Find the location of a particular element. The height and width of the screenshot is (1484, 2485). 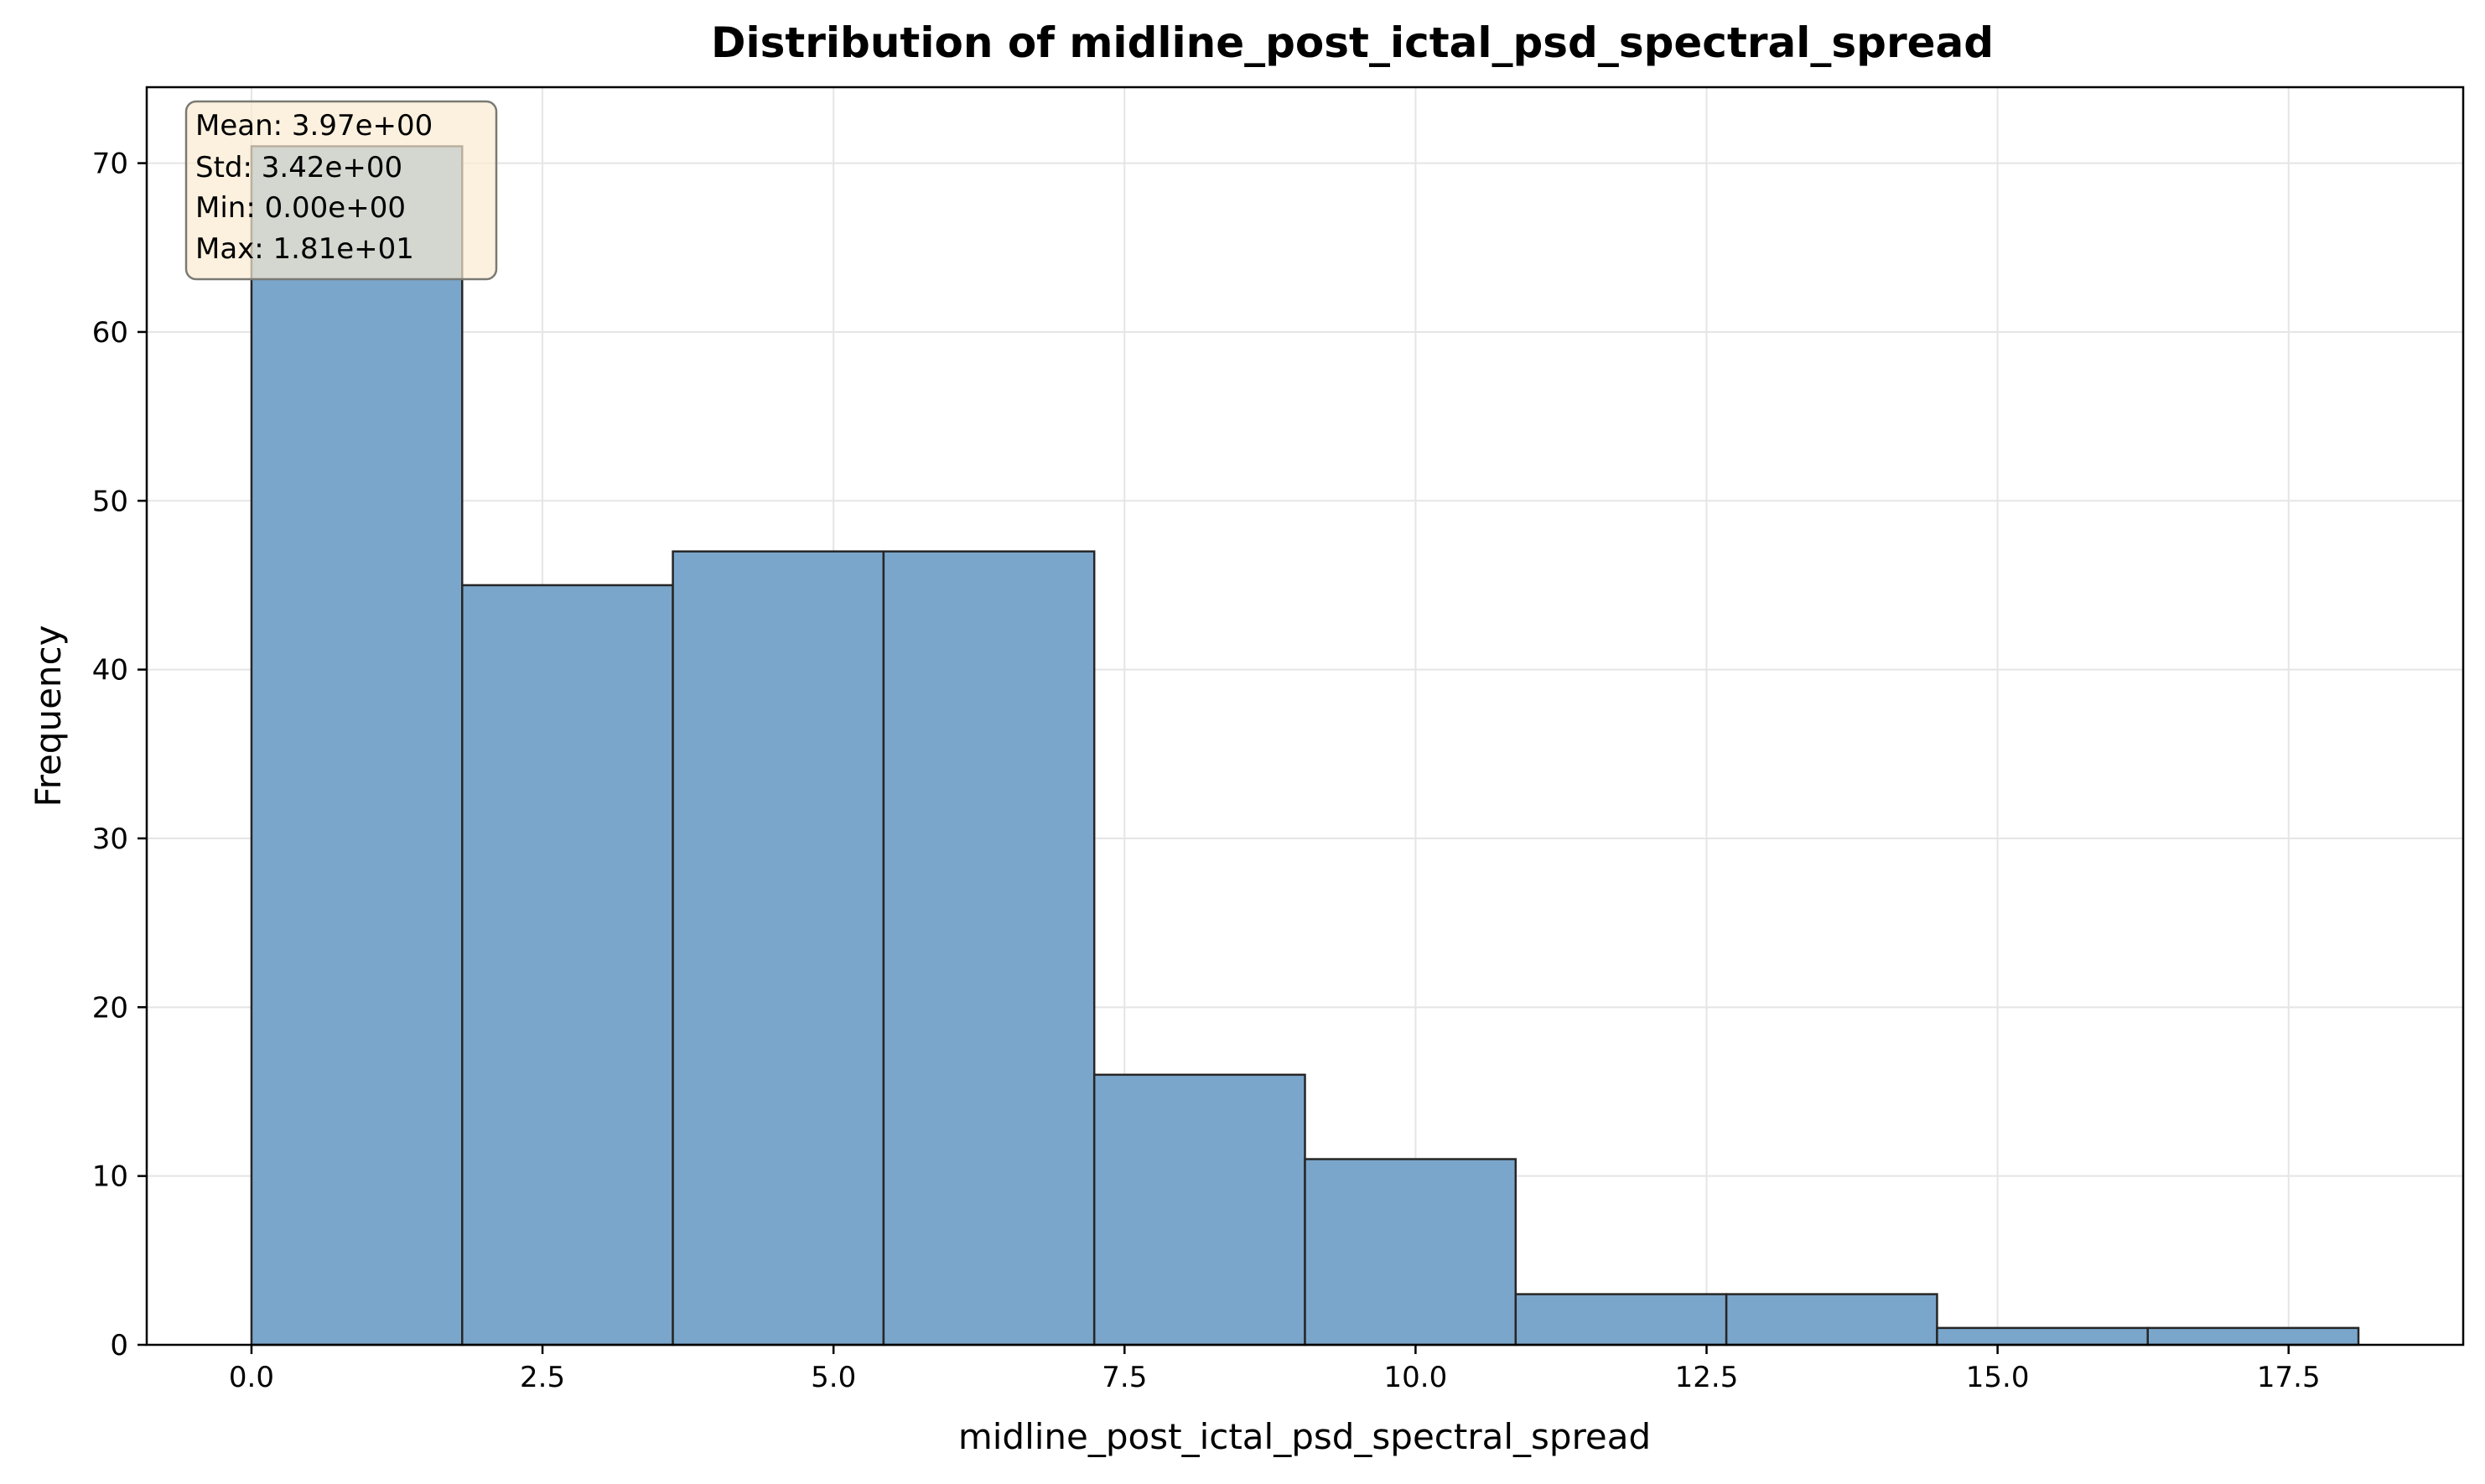

x-tick-label: 10.0 is located at coordinates (1416, 1377).